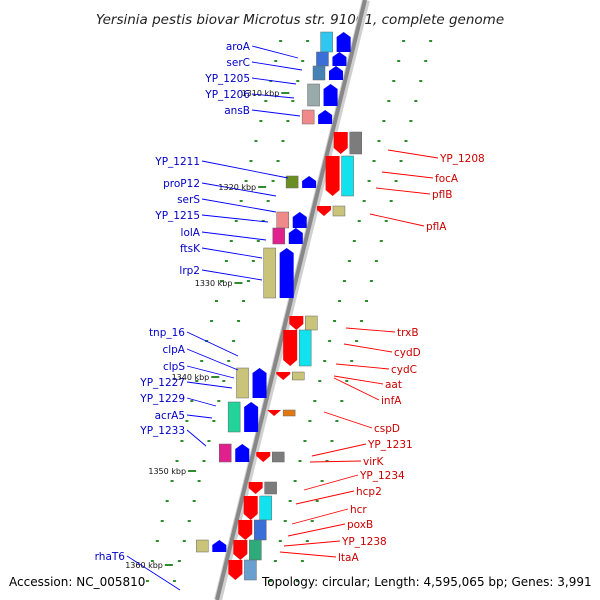 The width and height of the screenshot is (600, 600). What do you see at coordinates (364, 542) in the screenshot?
I see `reverse-gene-label: YP_1238` at bounding box center [364, 542].